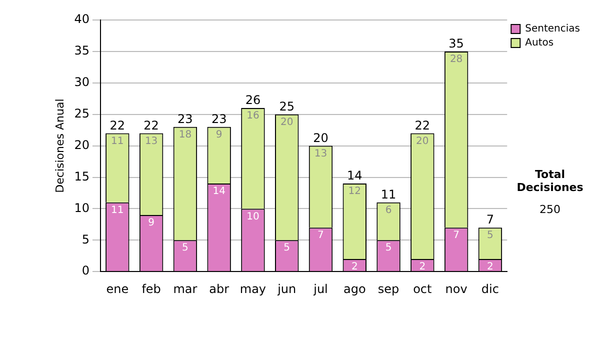  I want to click on legend-label: Sentencias, so click(552, 29).